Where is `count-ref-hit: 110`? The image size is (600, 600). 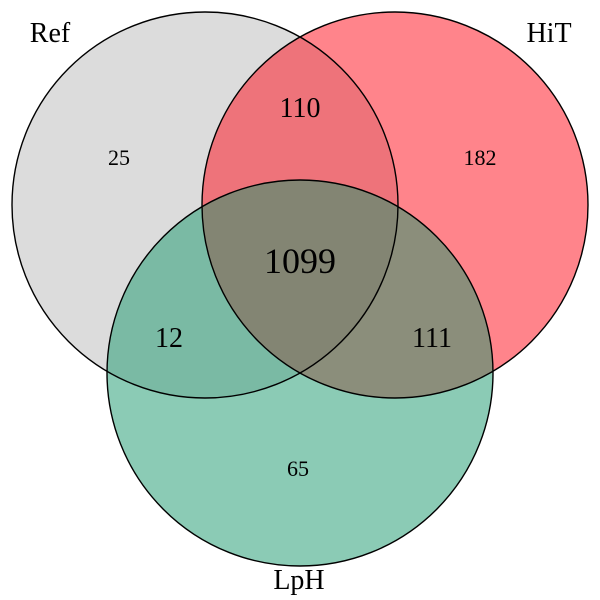 count-ref-hit: 110 is located at coordinates (300, 108).